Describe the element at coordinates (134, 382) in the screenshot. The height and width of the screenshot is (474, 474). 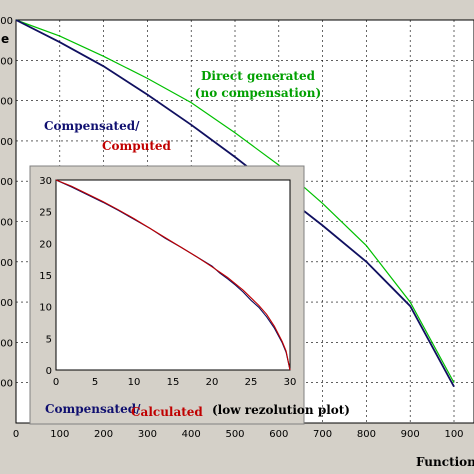
I see `inset-x-tick-label: 10` at that location.